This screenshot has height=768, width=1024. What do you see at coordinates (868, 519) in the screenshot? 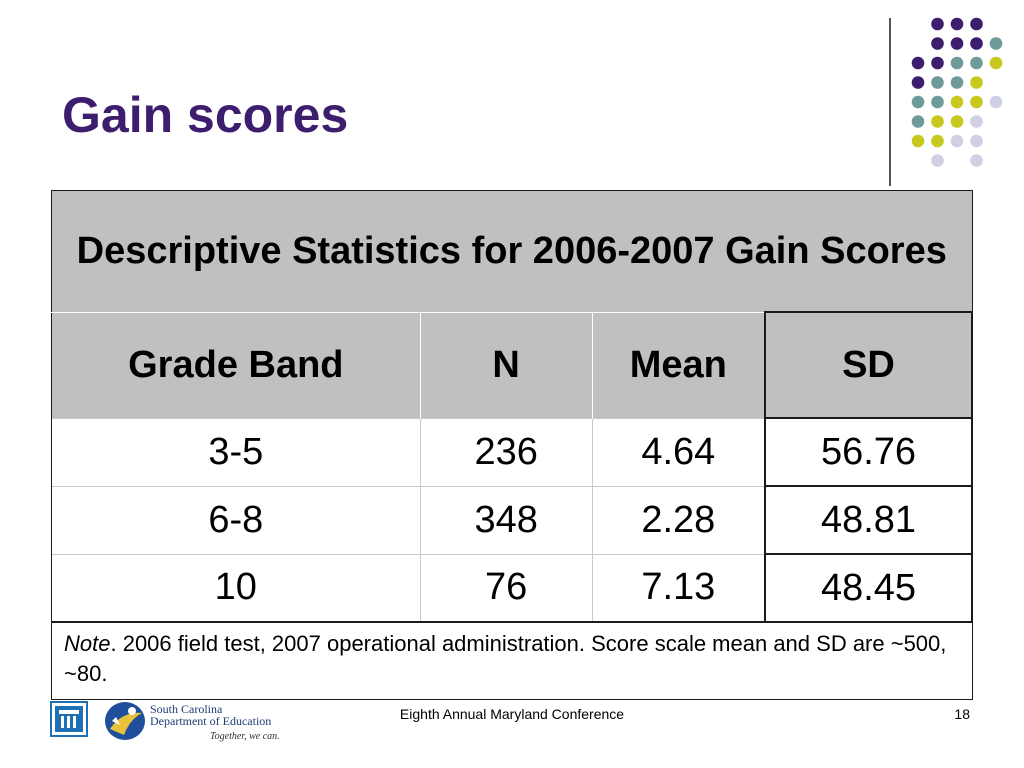
I see `cell-sd: 48.81` at bounding box center [868, 519].